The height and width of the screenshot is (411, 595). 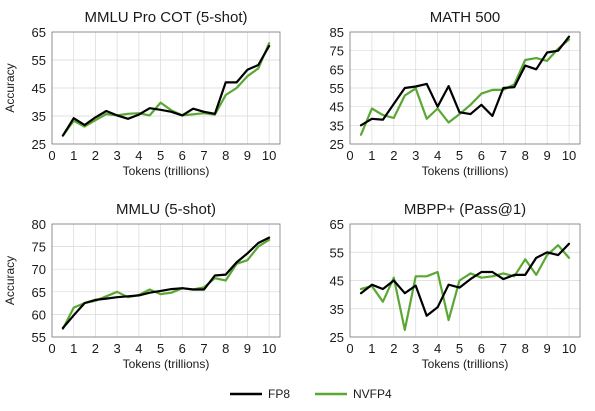 What do you see at coordinates (465, 17) in the screenshot?
I see `chart-title: MATH 500` at bounding box center [465, 17].